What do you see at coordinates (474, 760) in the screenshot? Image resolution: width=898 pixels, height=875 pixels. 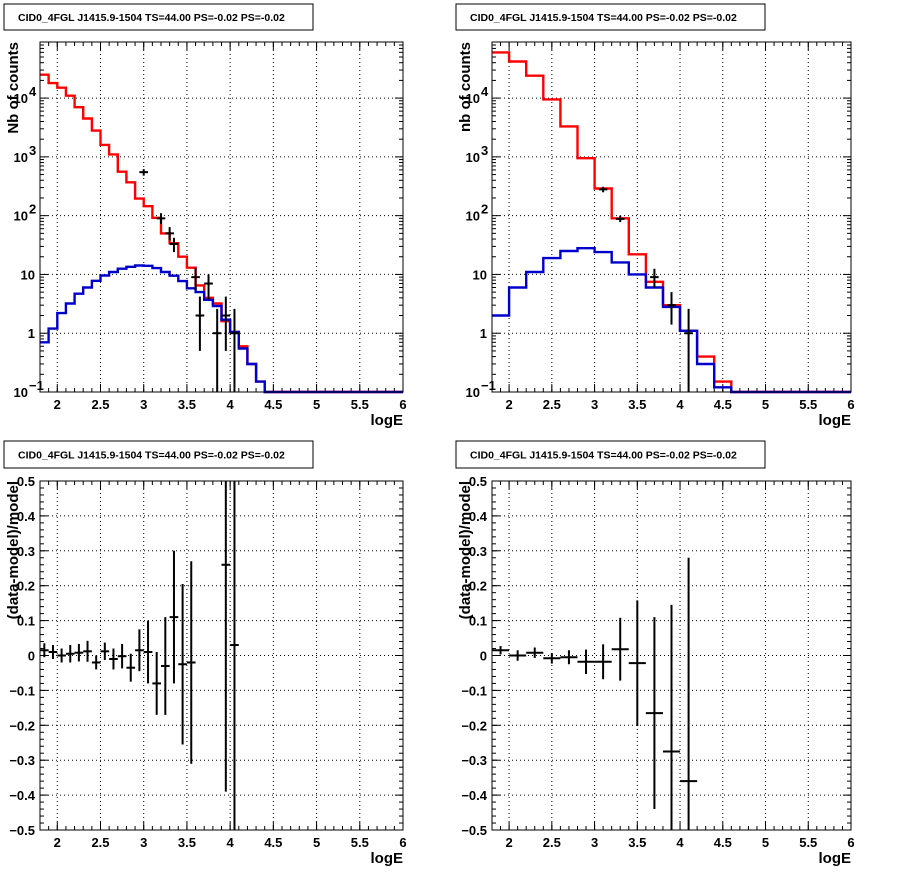 I see `y-tick-label: −0.3` at bounding box center [474, 760].